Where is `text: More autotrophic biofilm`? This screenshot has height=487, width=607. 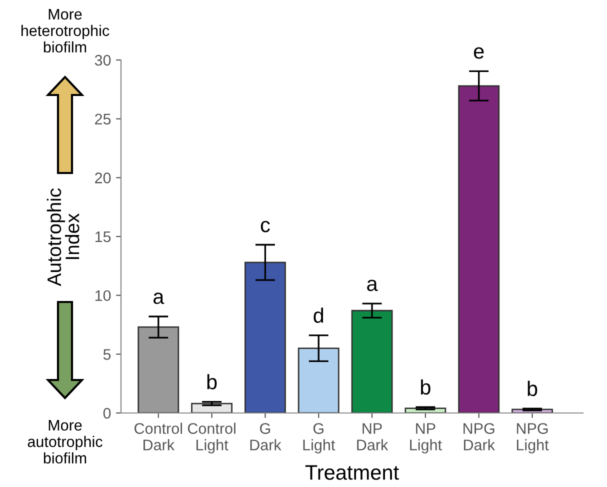 text: More autotrophic biofilm is located at coordinates (65, 442).